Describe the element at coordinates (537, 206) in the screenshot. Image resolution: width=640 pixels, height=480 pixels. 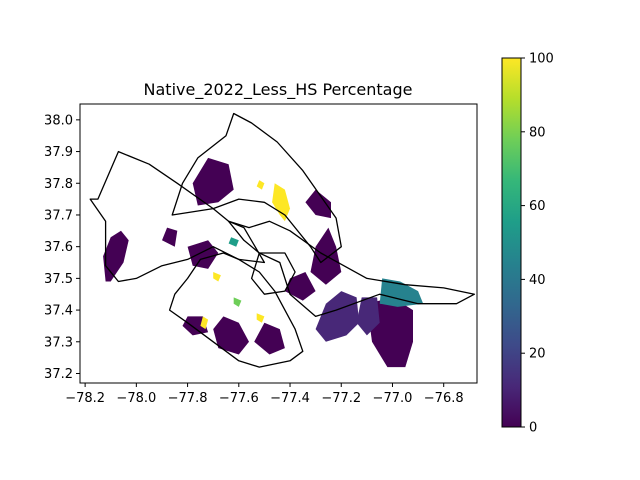
I see `colorbar-tick-label: 60` at that location.